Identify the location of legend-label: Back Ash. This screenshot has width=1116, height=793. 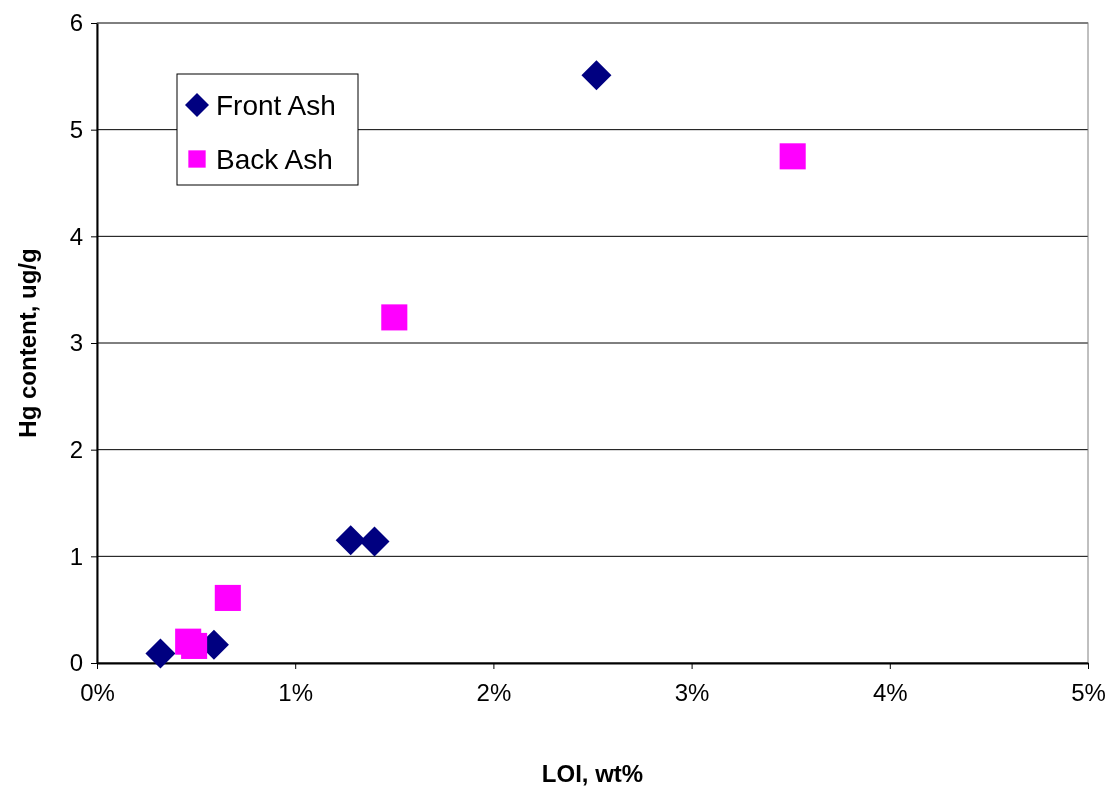
(274, 160).